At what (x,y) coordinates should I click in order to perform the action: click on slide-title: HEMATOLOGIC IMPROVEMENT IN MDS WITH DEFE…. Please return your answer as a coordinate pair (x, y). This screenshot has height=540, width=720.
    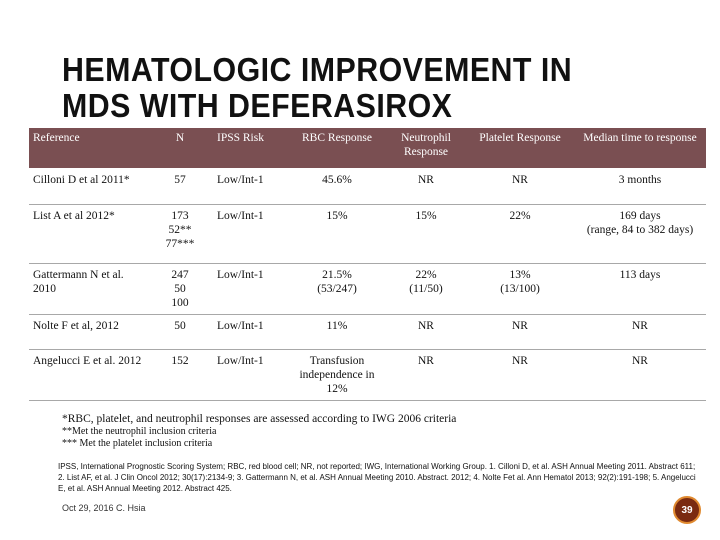
    Looking at the image, I should click on (356, 88).